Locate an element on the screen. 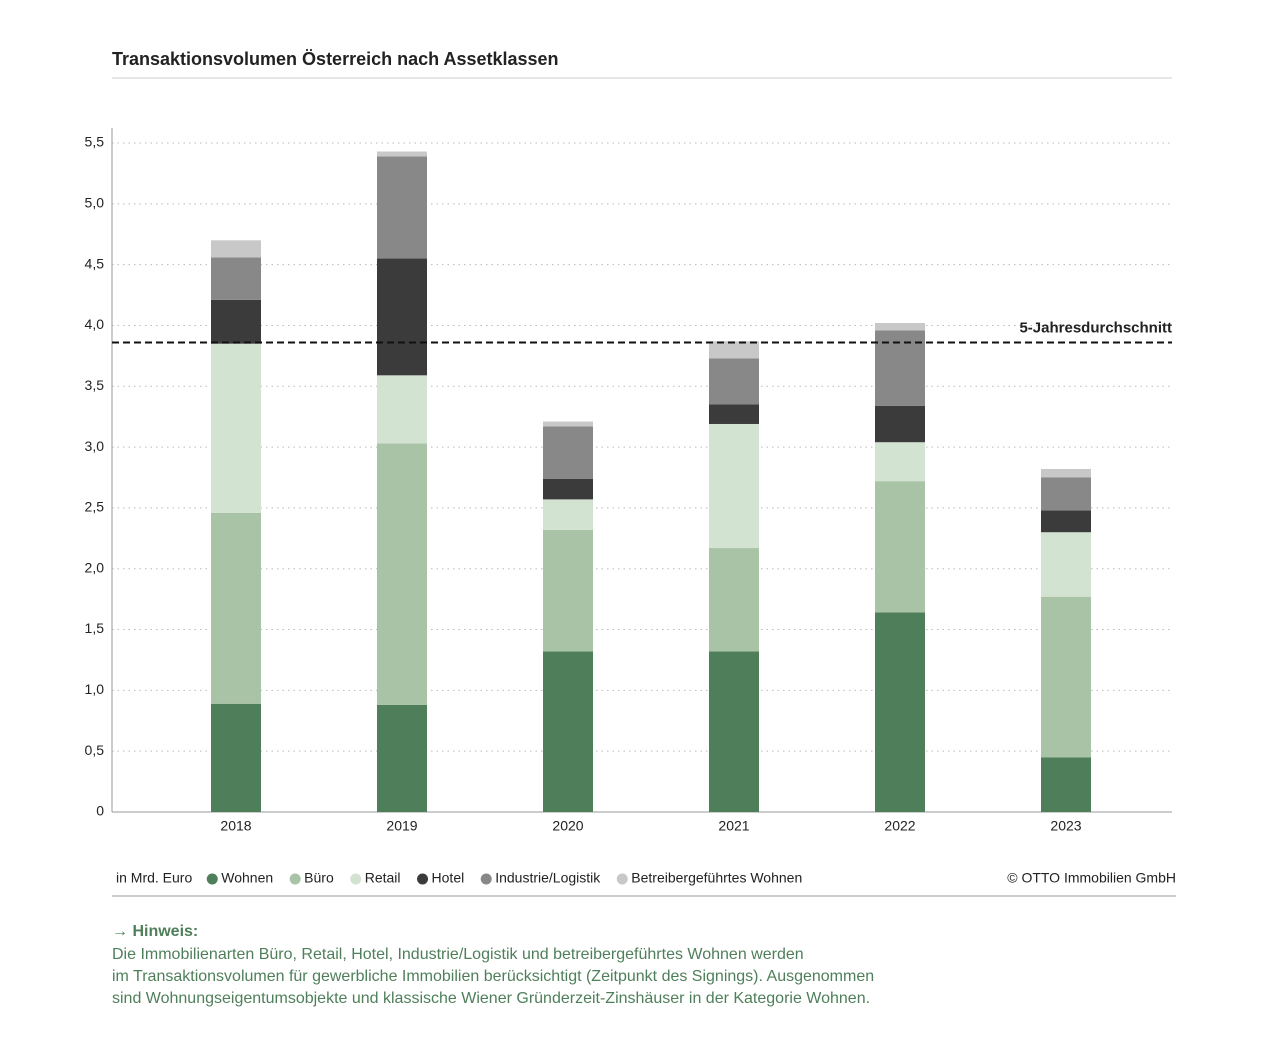 Image resolution: width=1280 pixels, height=1045 pixels. legend-label: Wohnen is located at coordinates (247, 878).